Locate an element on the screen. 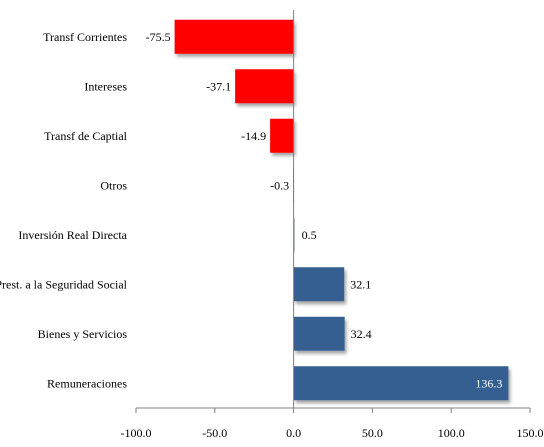 This screenshot has width=544, height=447. x-tick-label-5: 100.0 is located at coordinates (451, 433).